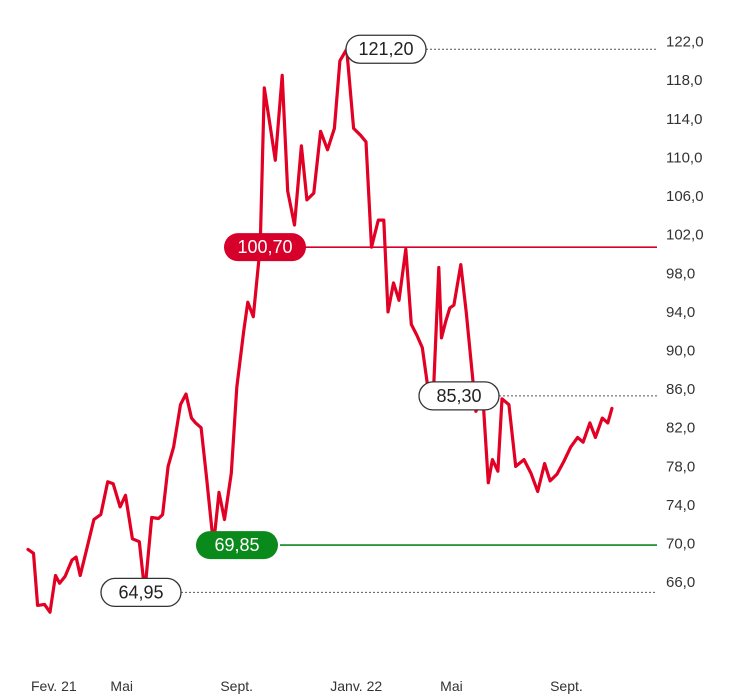  Describe the element at coordinates (680, 273) in the screenshot. I see `y-tick-label: 98,0` at that location.